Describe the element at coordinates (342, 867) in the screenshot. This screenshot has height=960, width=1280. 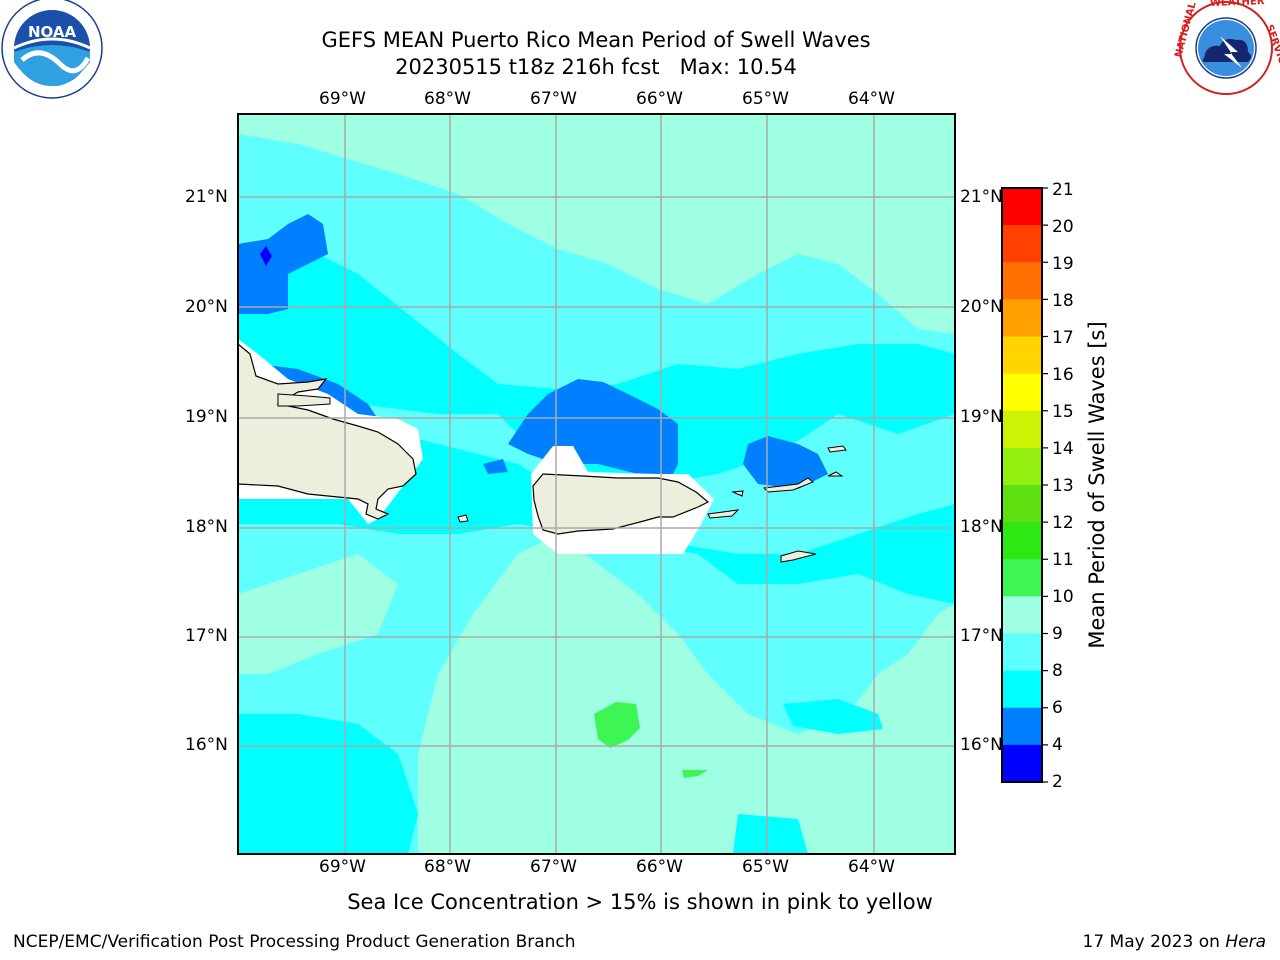
I see `lon-label-bottom: 69°W` at that location.